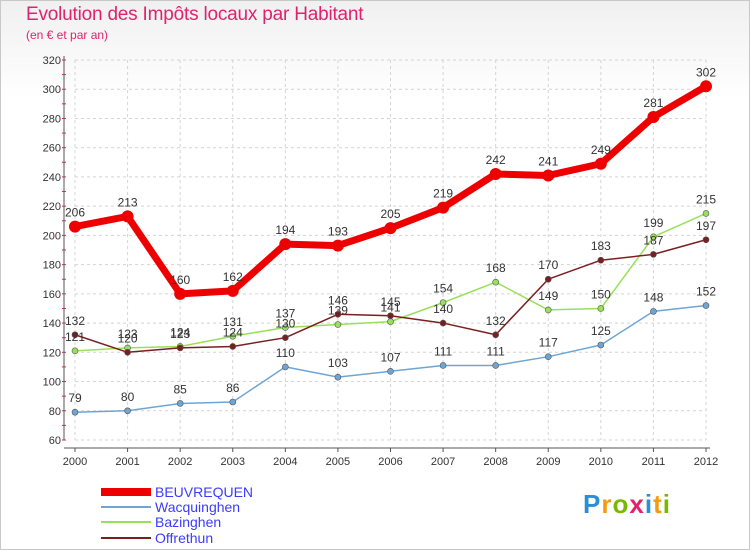 This screenshot has height=550, width=750. Describe the element at coordinates (52, 90) in the screenshot. I see `y-tick-label: 300` at that location.